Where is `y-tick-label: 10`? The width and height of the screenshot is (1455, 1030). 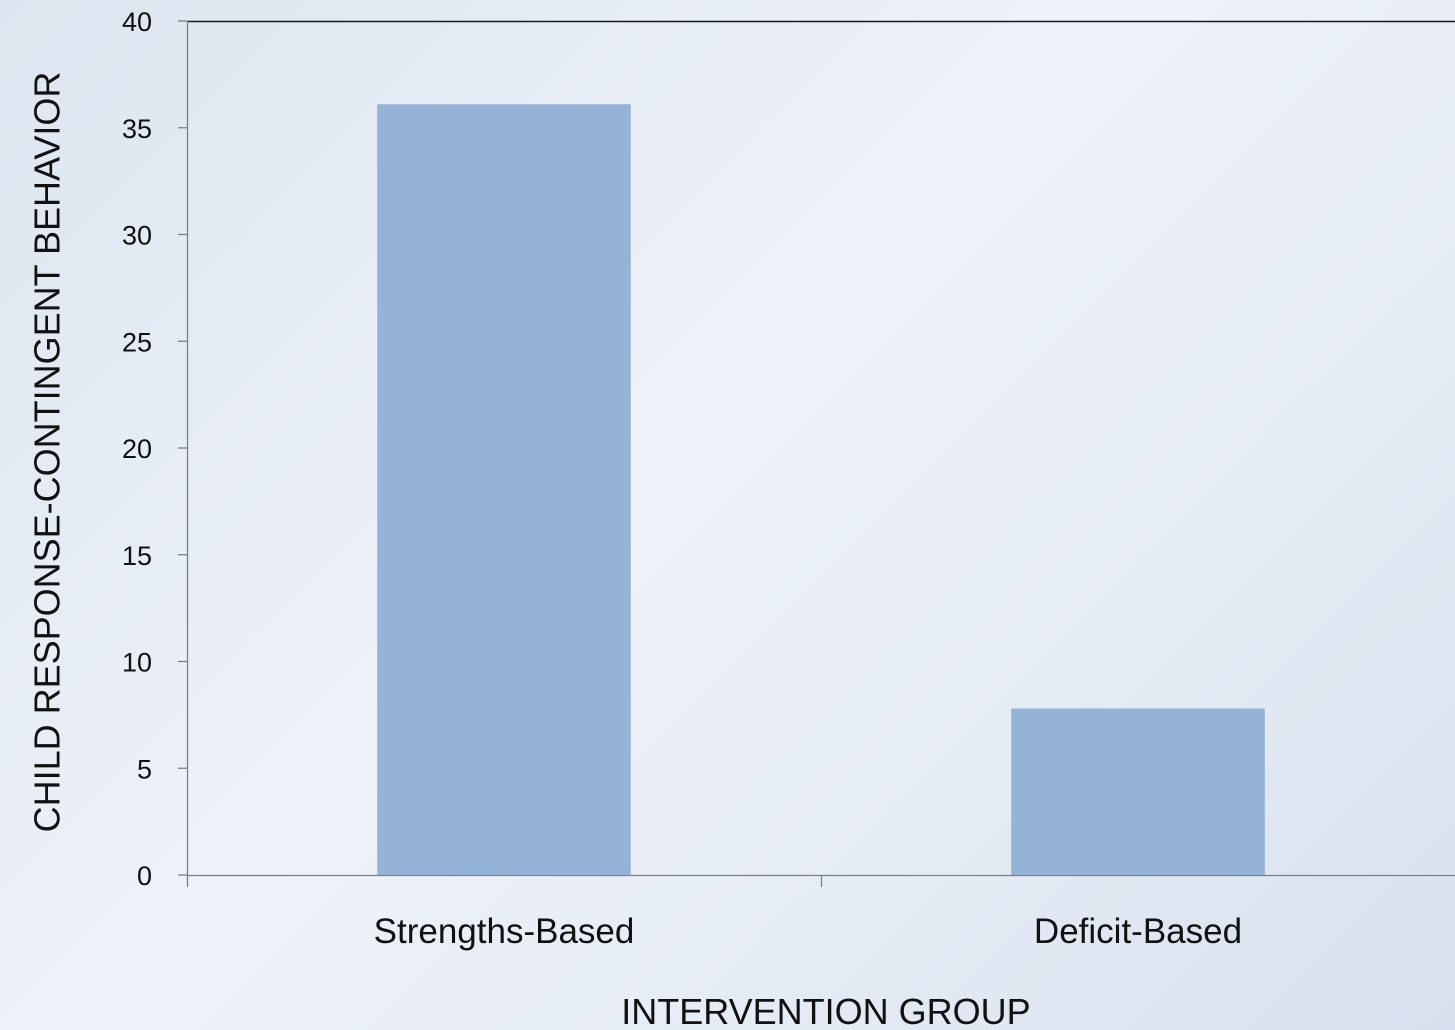 y-tick-label: 10 is located at coordinates (137, 663).